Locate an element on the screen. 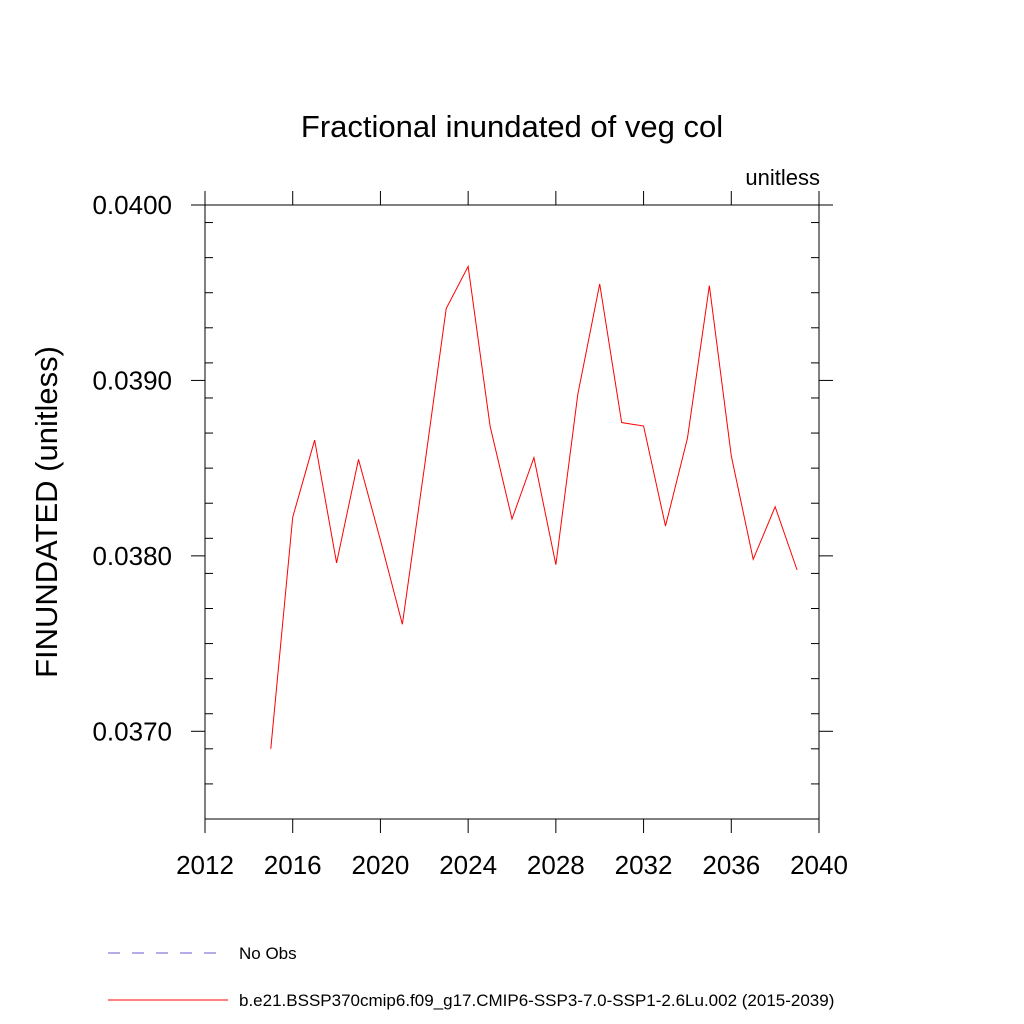 Image resolution: width=1024 pixels, height=1024 pixels. y-tick-label: 0.0380 is located at coordinates (132, 556).